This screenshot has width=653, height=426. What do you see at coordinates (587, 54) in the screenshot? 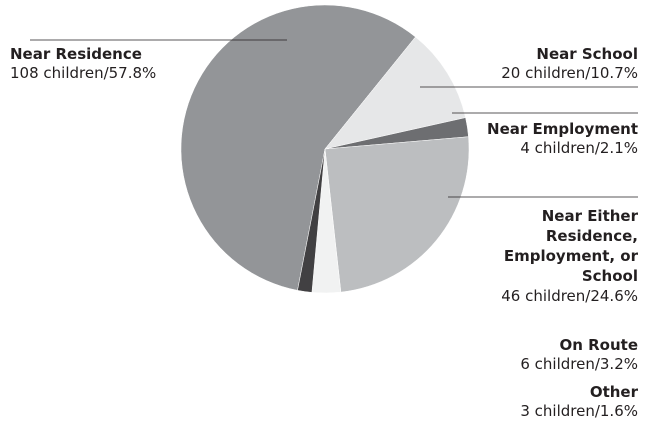
I see `label-near-school-name: Near School` at bounding box center [587, 54].